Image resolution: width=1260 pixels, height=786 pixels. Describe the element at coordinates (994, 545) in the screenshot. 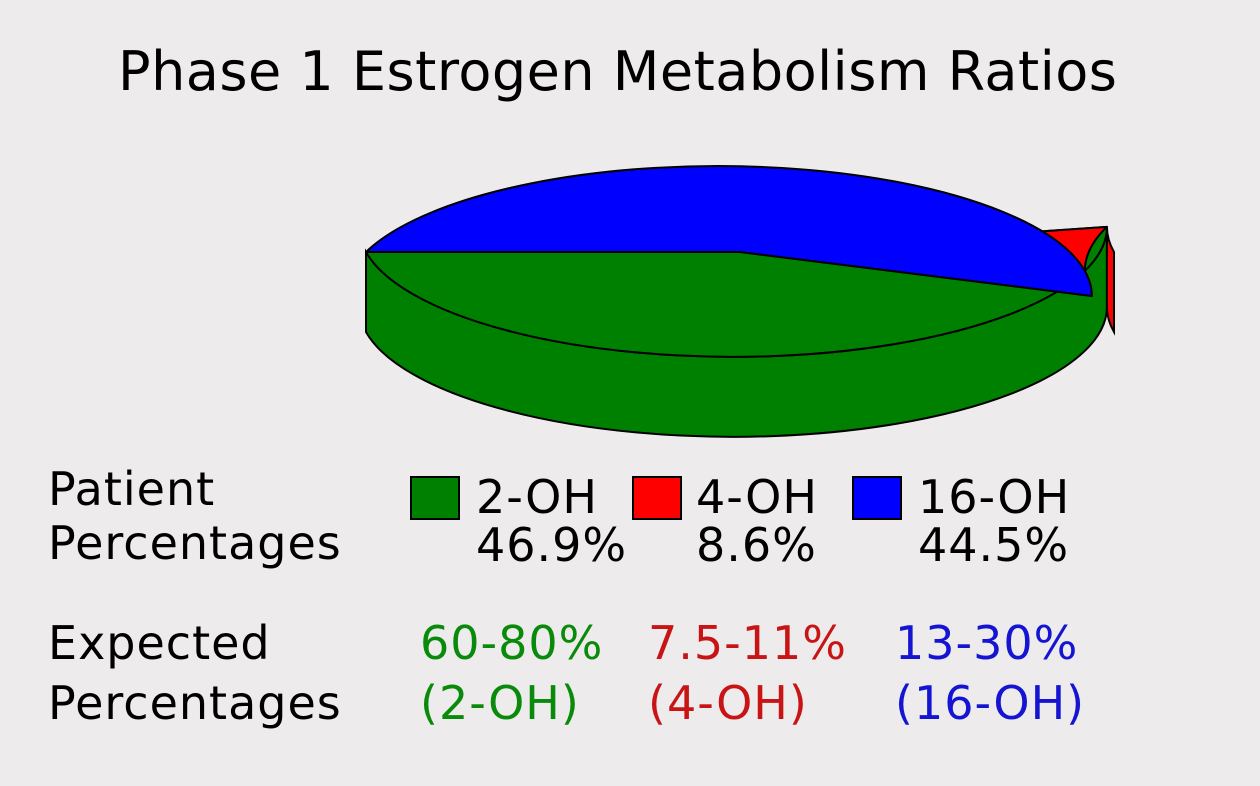

I see `legend-value-16-oh: 44.5%` at that location.